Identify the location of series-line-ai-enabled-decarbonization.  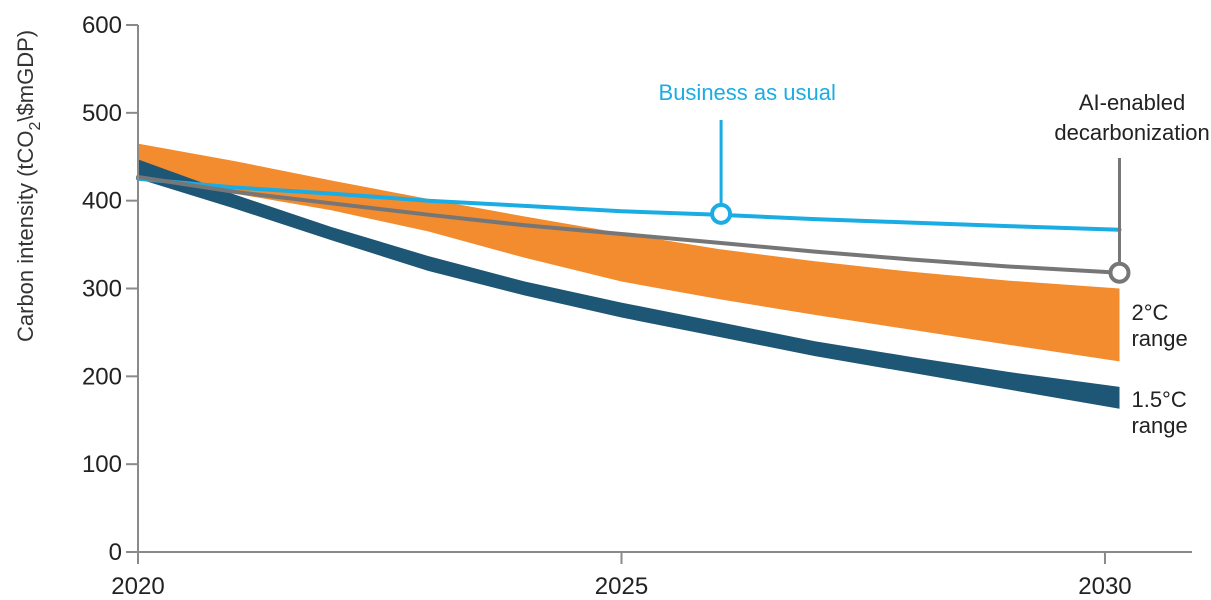
(629, 225).